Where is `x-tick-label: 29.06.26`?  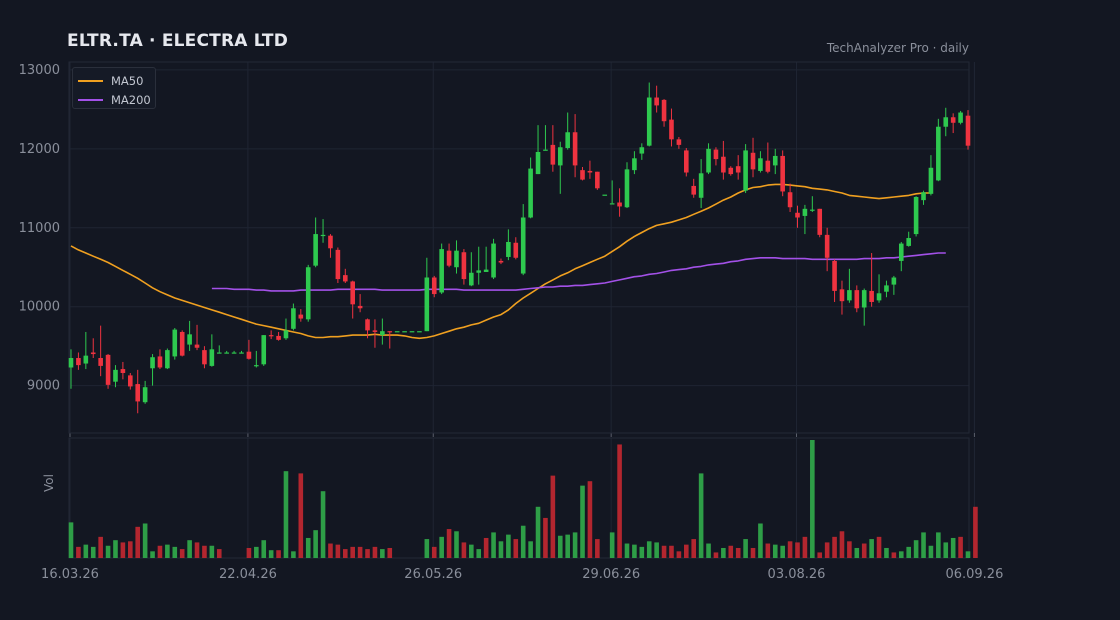
x-tick-label: 29.06.26 is located at coordinates (611, 574).